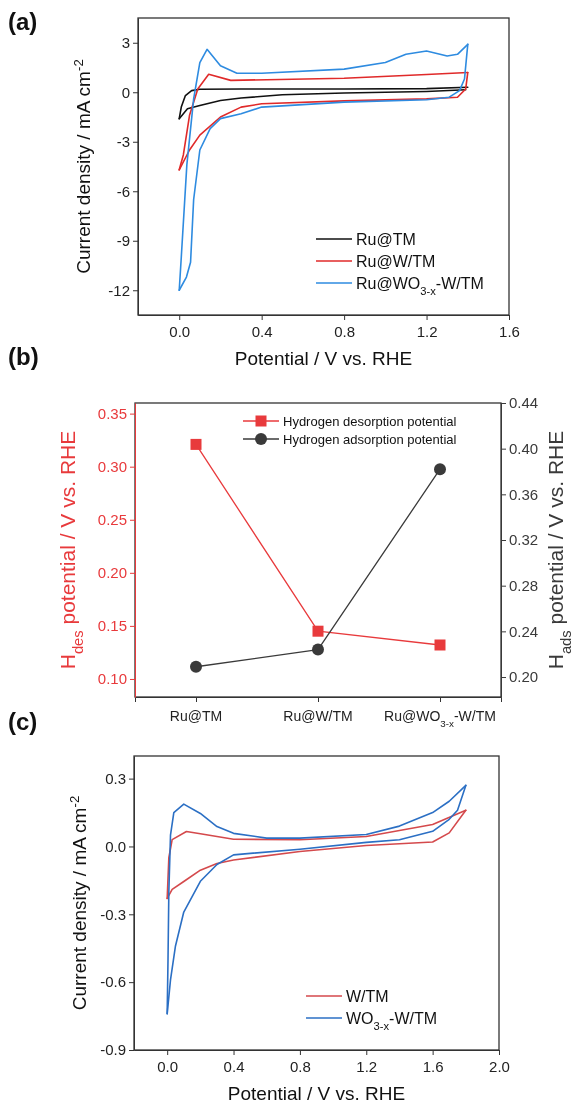 The width and height of the screenshot is (586, 1113). Describe the element at coordinates (196, 716) in the screenshot. I see `x-tick-label: Ru@TM` at that location.